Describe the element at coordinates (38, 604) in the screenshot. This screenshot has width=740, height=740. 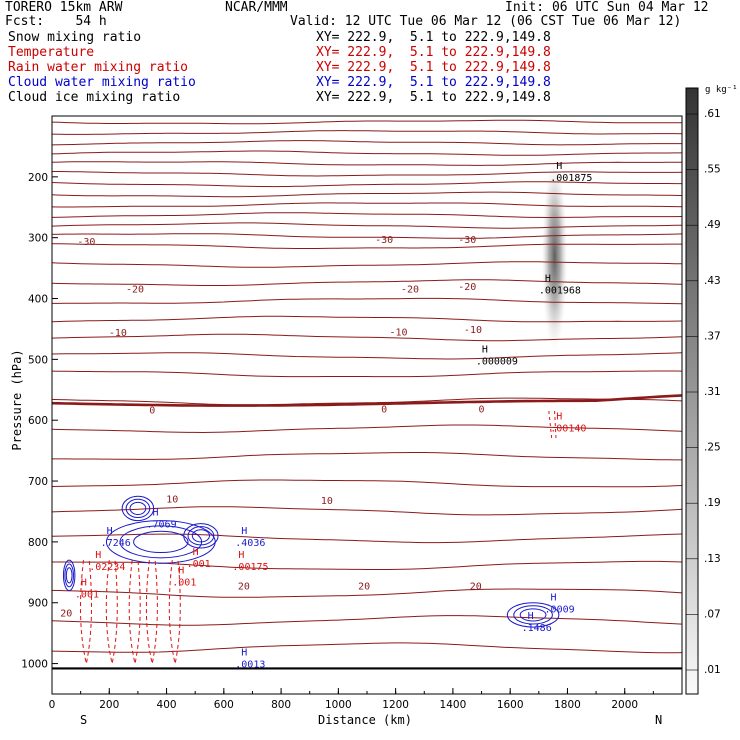
I see `y-tick-label: 900` at that location.